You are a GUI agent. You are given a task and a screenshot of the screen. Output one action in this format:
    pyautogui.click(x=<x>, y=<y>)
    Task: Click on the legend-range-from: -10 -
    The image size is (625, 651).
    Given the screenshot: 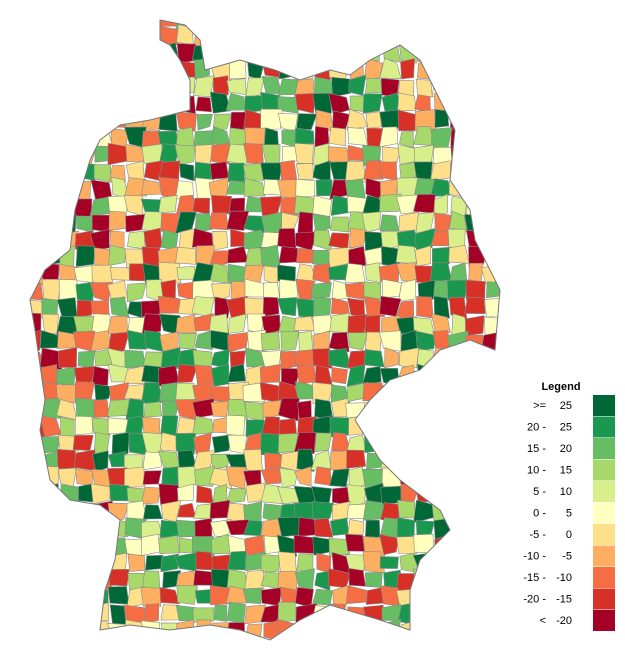 What is the action you would take?
    pyautogui.click(x=534, y=556)
    